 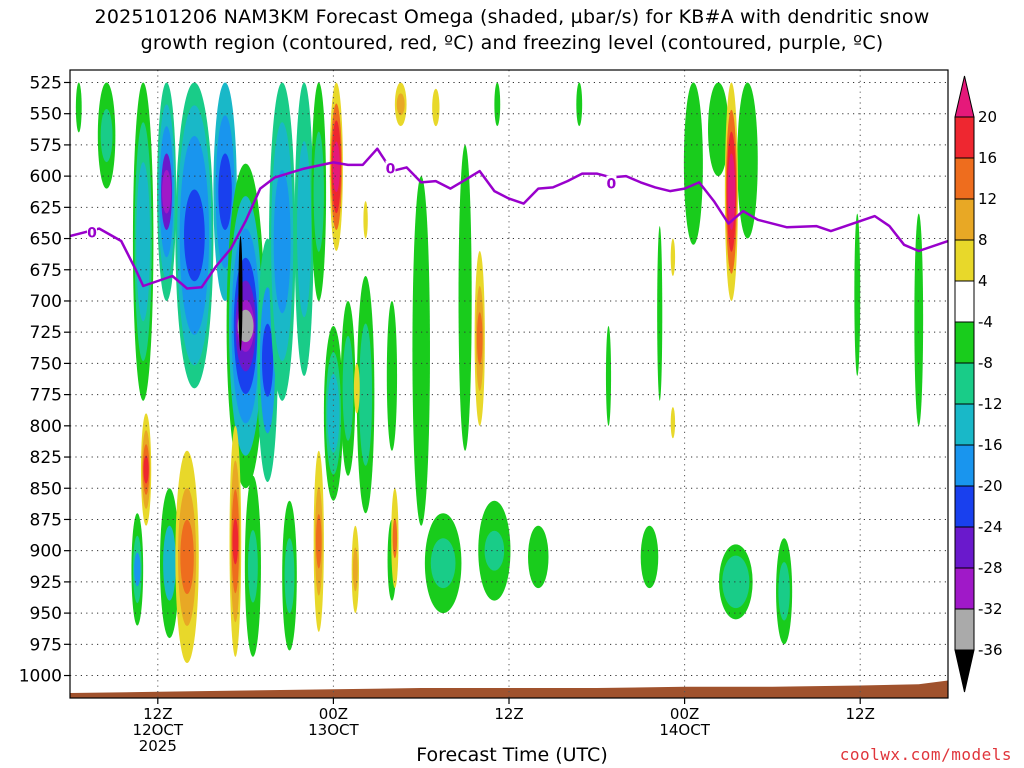 I want to click on source-credit: coolwx.com/models, so click(x=925, y=754).